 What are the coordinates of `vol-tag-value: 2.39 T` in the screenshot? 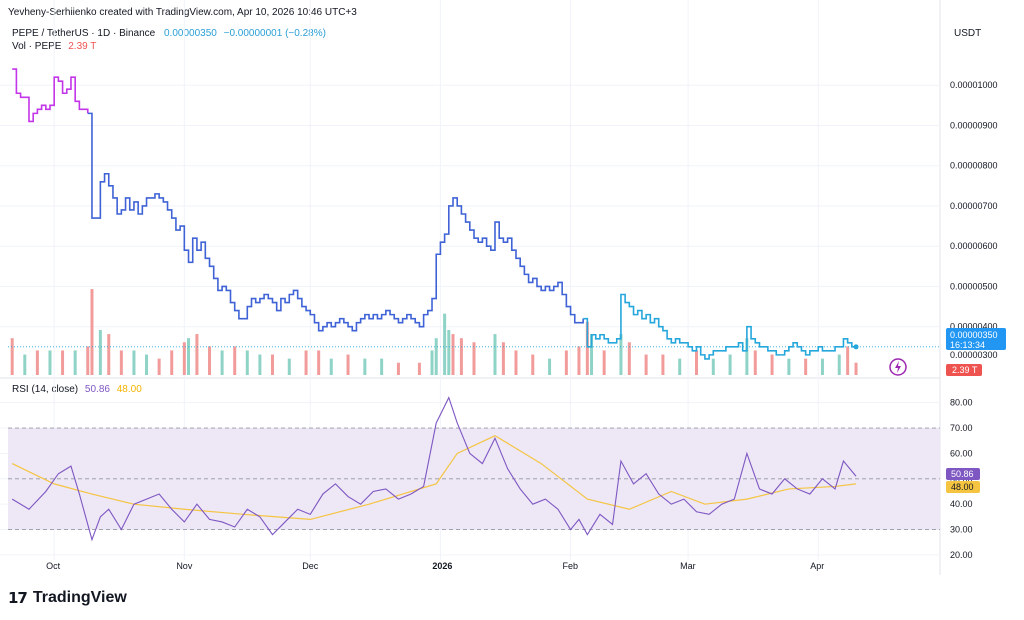 It's located at (965, 370).